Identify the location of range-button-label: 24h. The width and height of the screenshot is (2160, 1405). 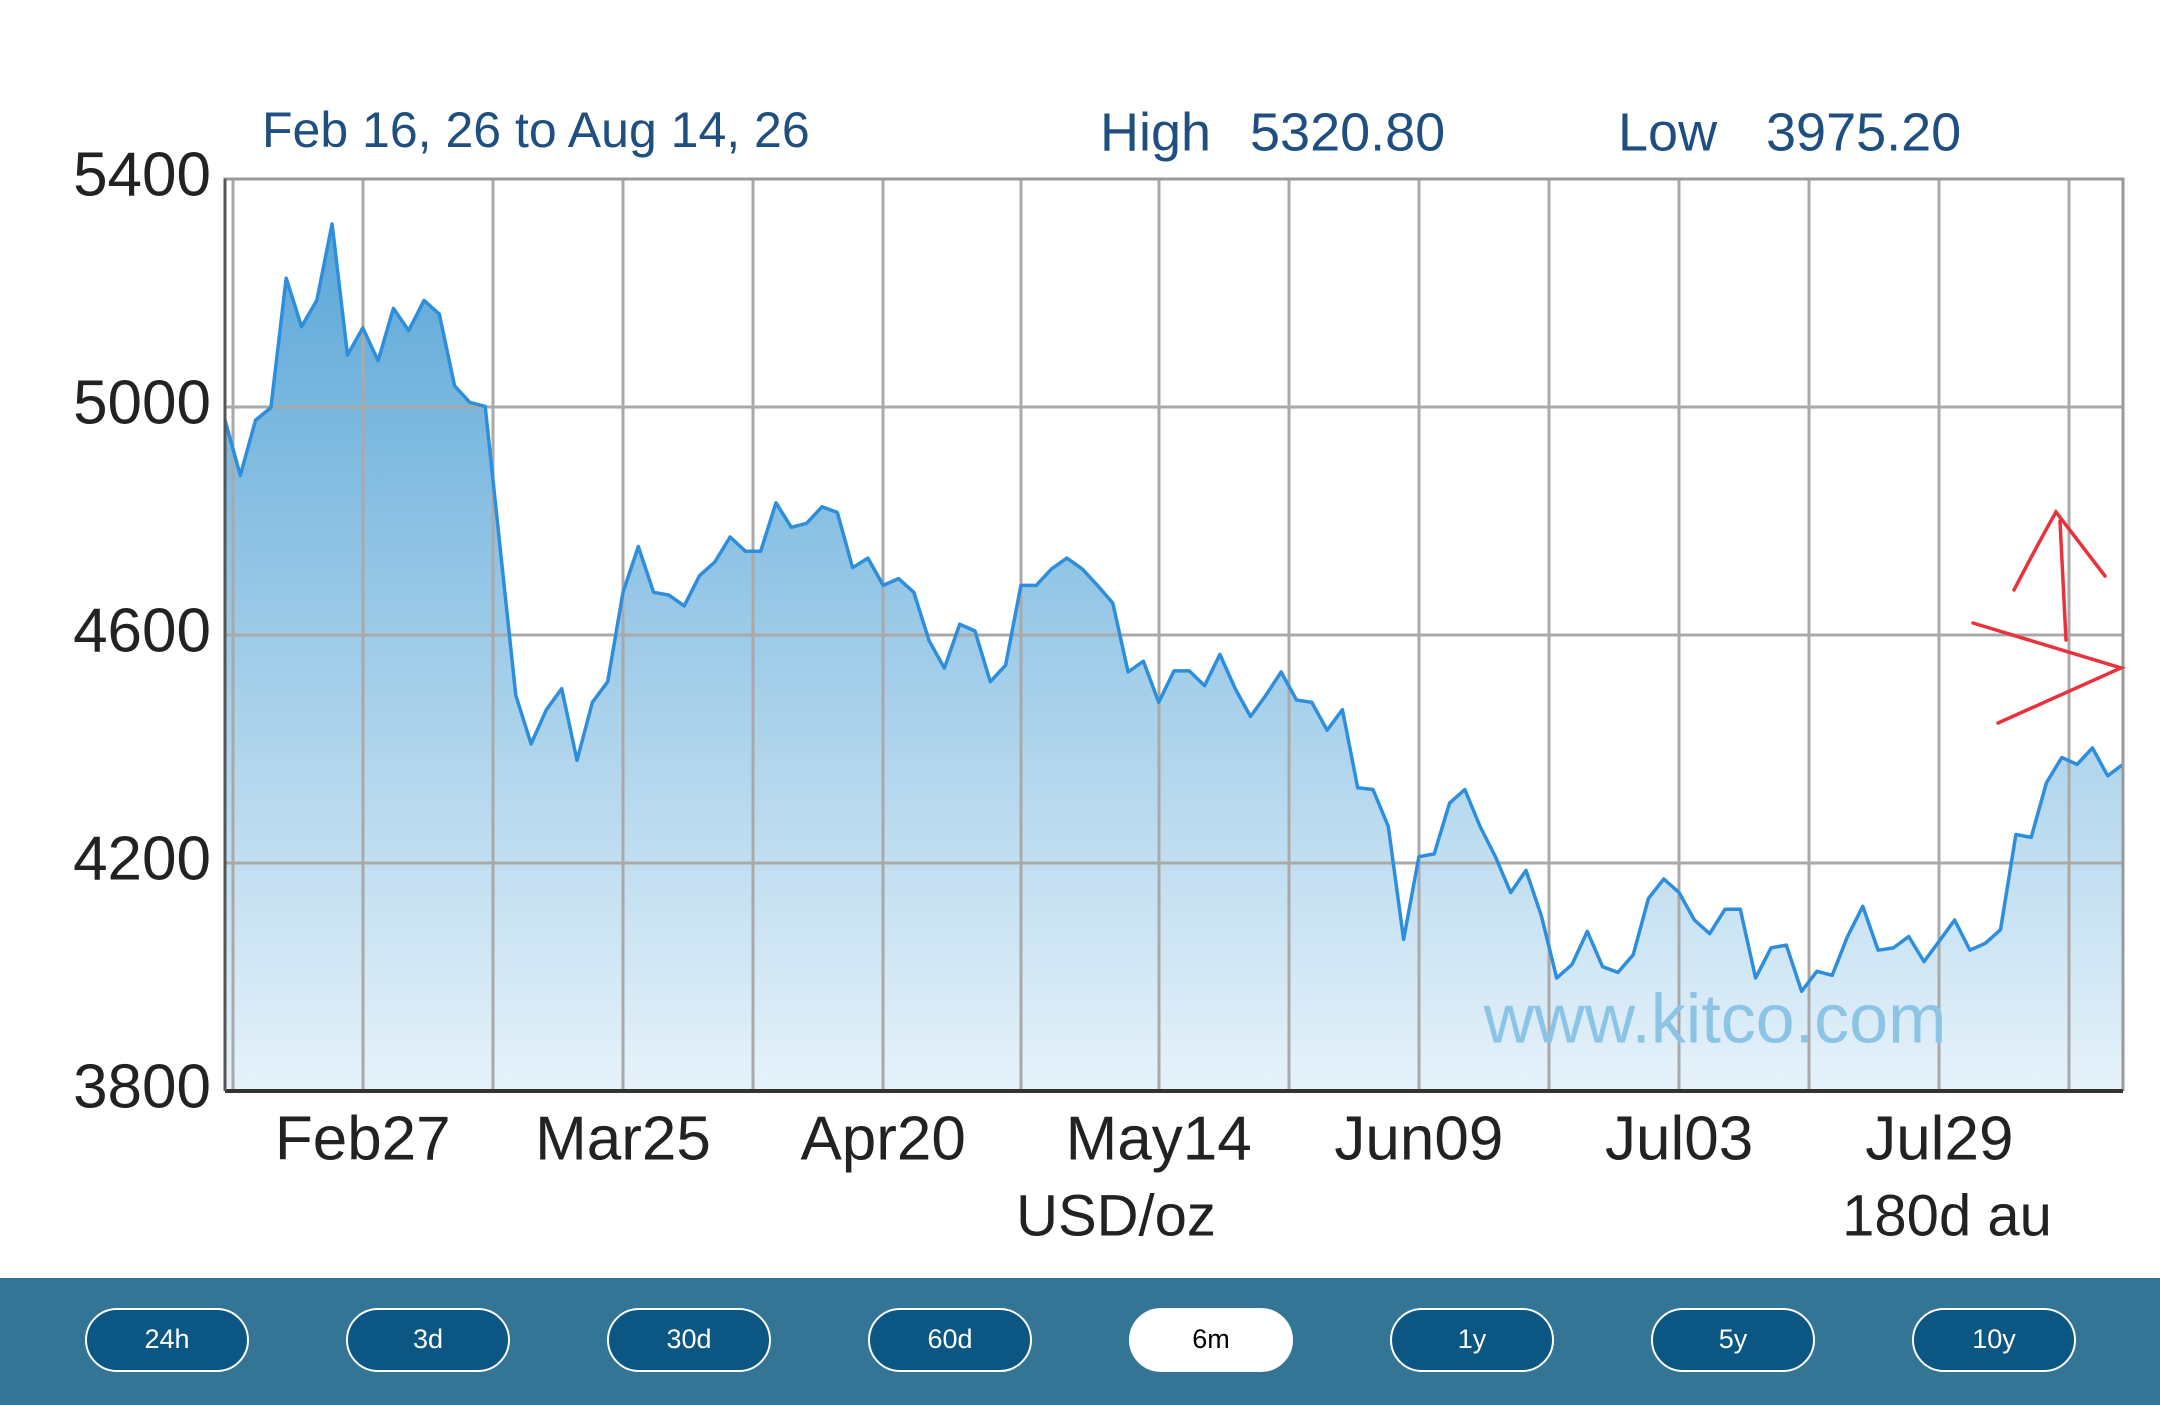
(166, 1339).